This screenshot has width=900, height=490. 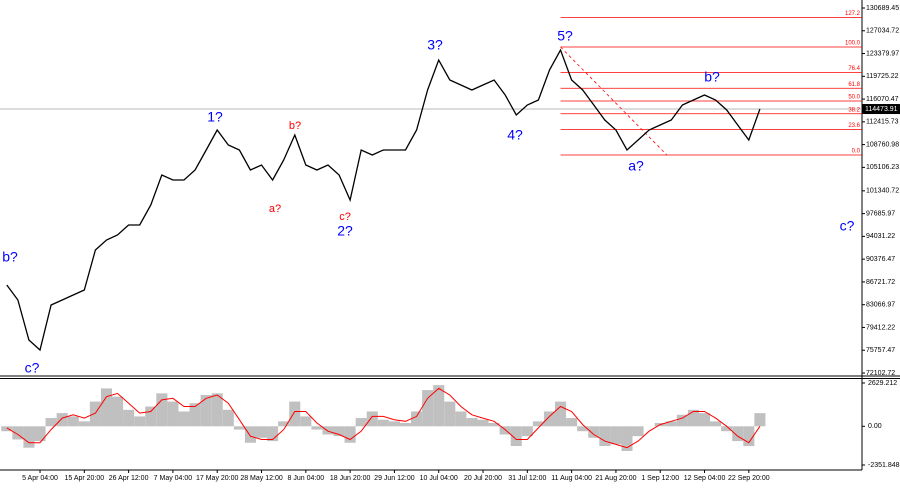 I want to click on wave-label: 1?, so click(x=215, y=117).